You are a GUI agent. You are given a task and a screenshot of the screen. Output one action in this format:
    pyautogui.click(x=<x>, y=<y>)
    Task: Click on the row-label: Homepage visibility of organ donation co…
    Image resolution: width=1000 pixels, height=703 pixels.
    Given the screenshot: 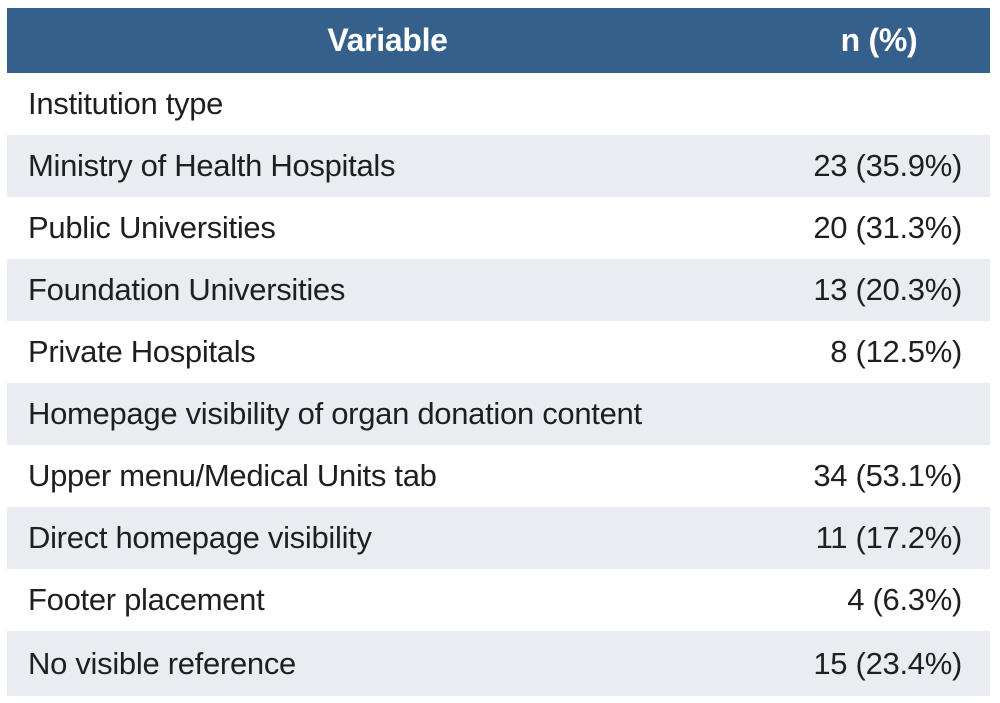 What is the action you would take?
    pyautogui.click(x=387, y=414)
    